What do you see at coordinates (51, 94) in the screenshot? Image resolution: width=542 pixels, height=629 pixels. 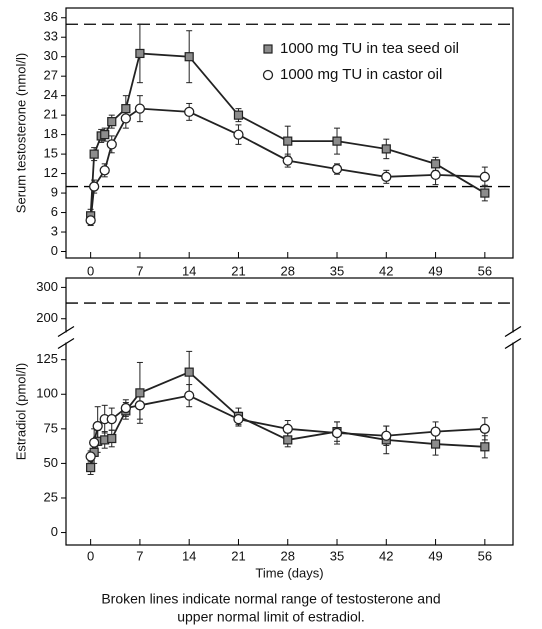 I see `y-tick-label: 24` at bounding box center [51, 94].